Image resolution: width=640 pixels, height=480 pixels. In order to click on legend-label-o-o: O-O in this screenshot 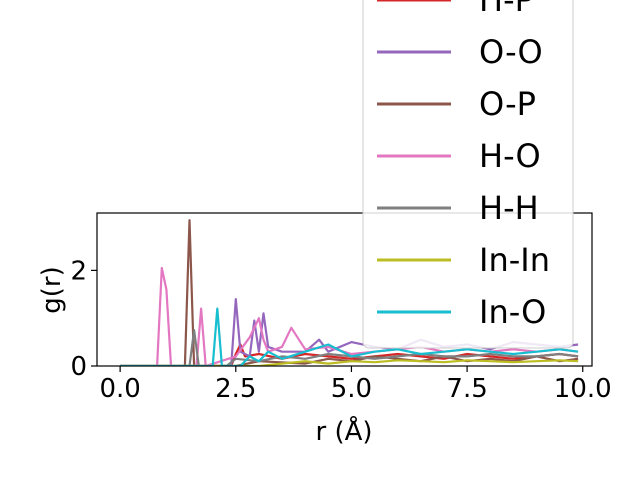, I will do `click(511, 52)`.